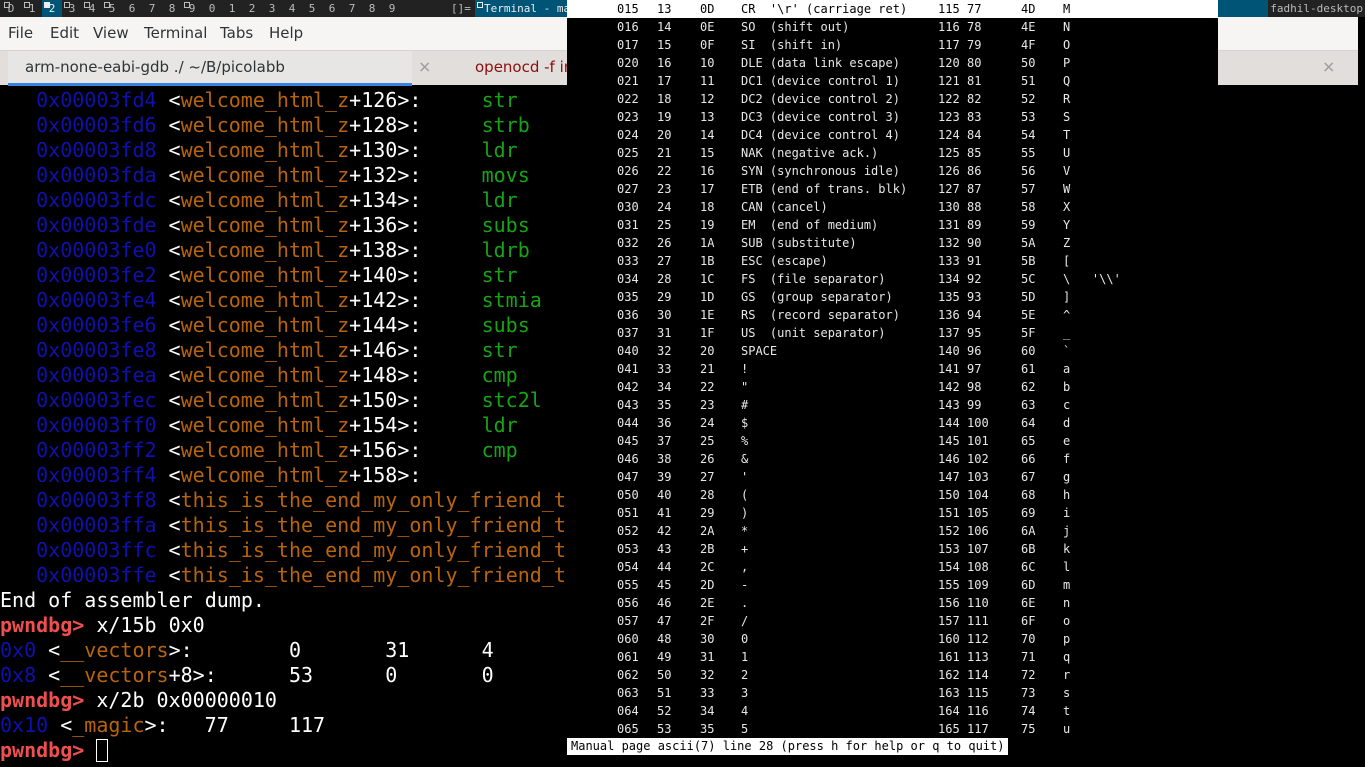 The image size is (1365, 767). I want to click on tag-18: 8, so click(372, 8).